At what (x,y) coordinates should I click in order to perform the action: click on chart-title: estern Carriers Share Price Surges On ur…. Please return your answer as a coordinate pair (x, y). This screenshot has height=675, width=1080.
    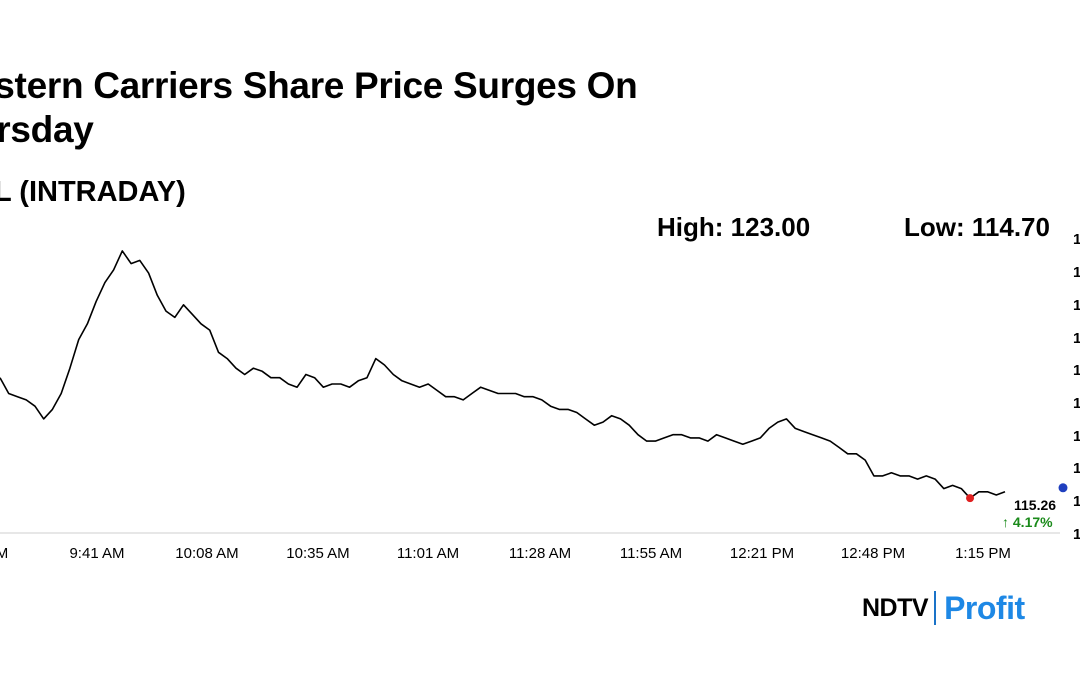
    Looking at the image, I should click on (377, 108).